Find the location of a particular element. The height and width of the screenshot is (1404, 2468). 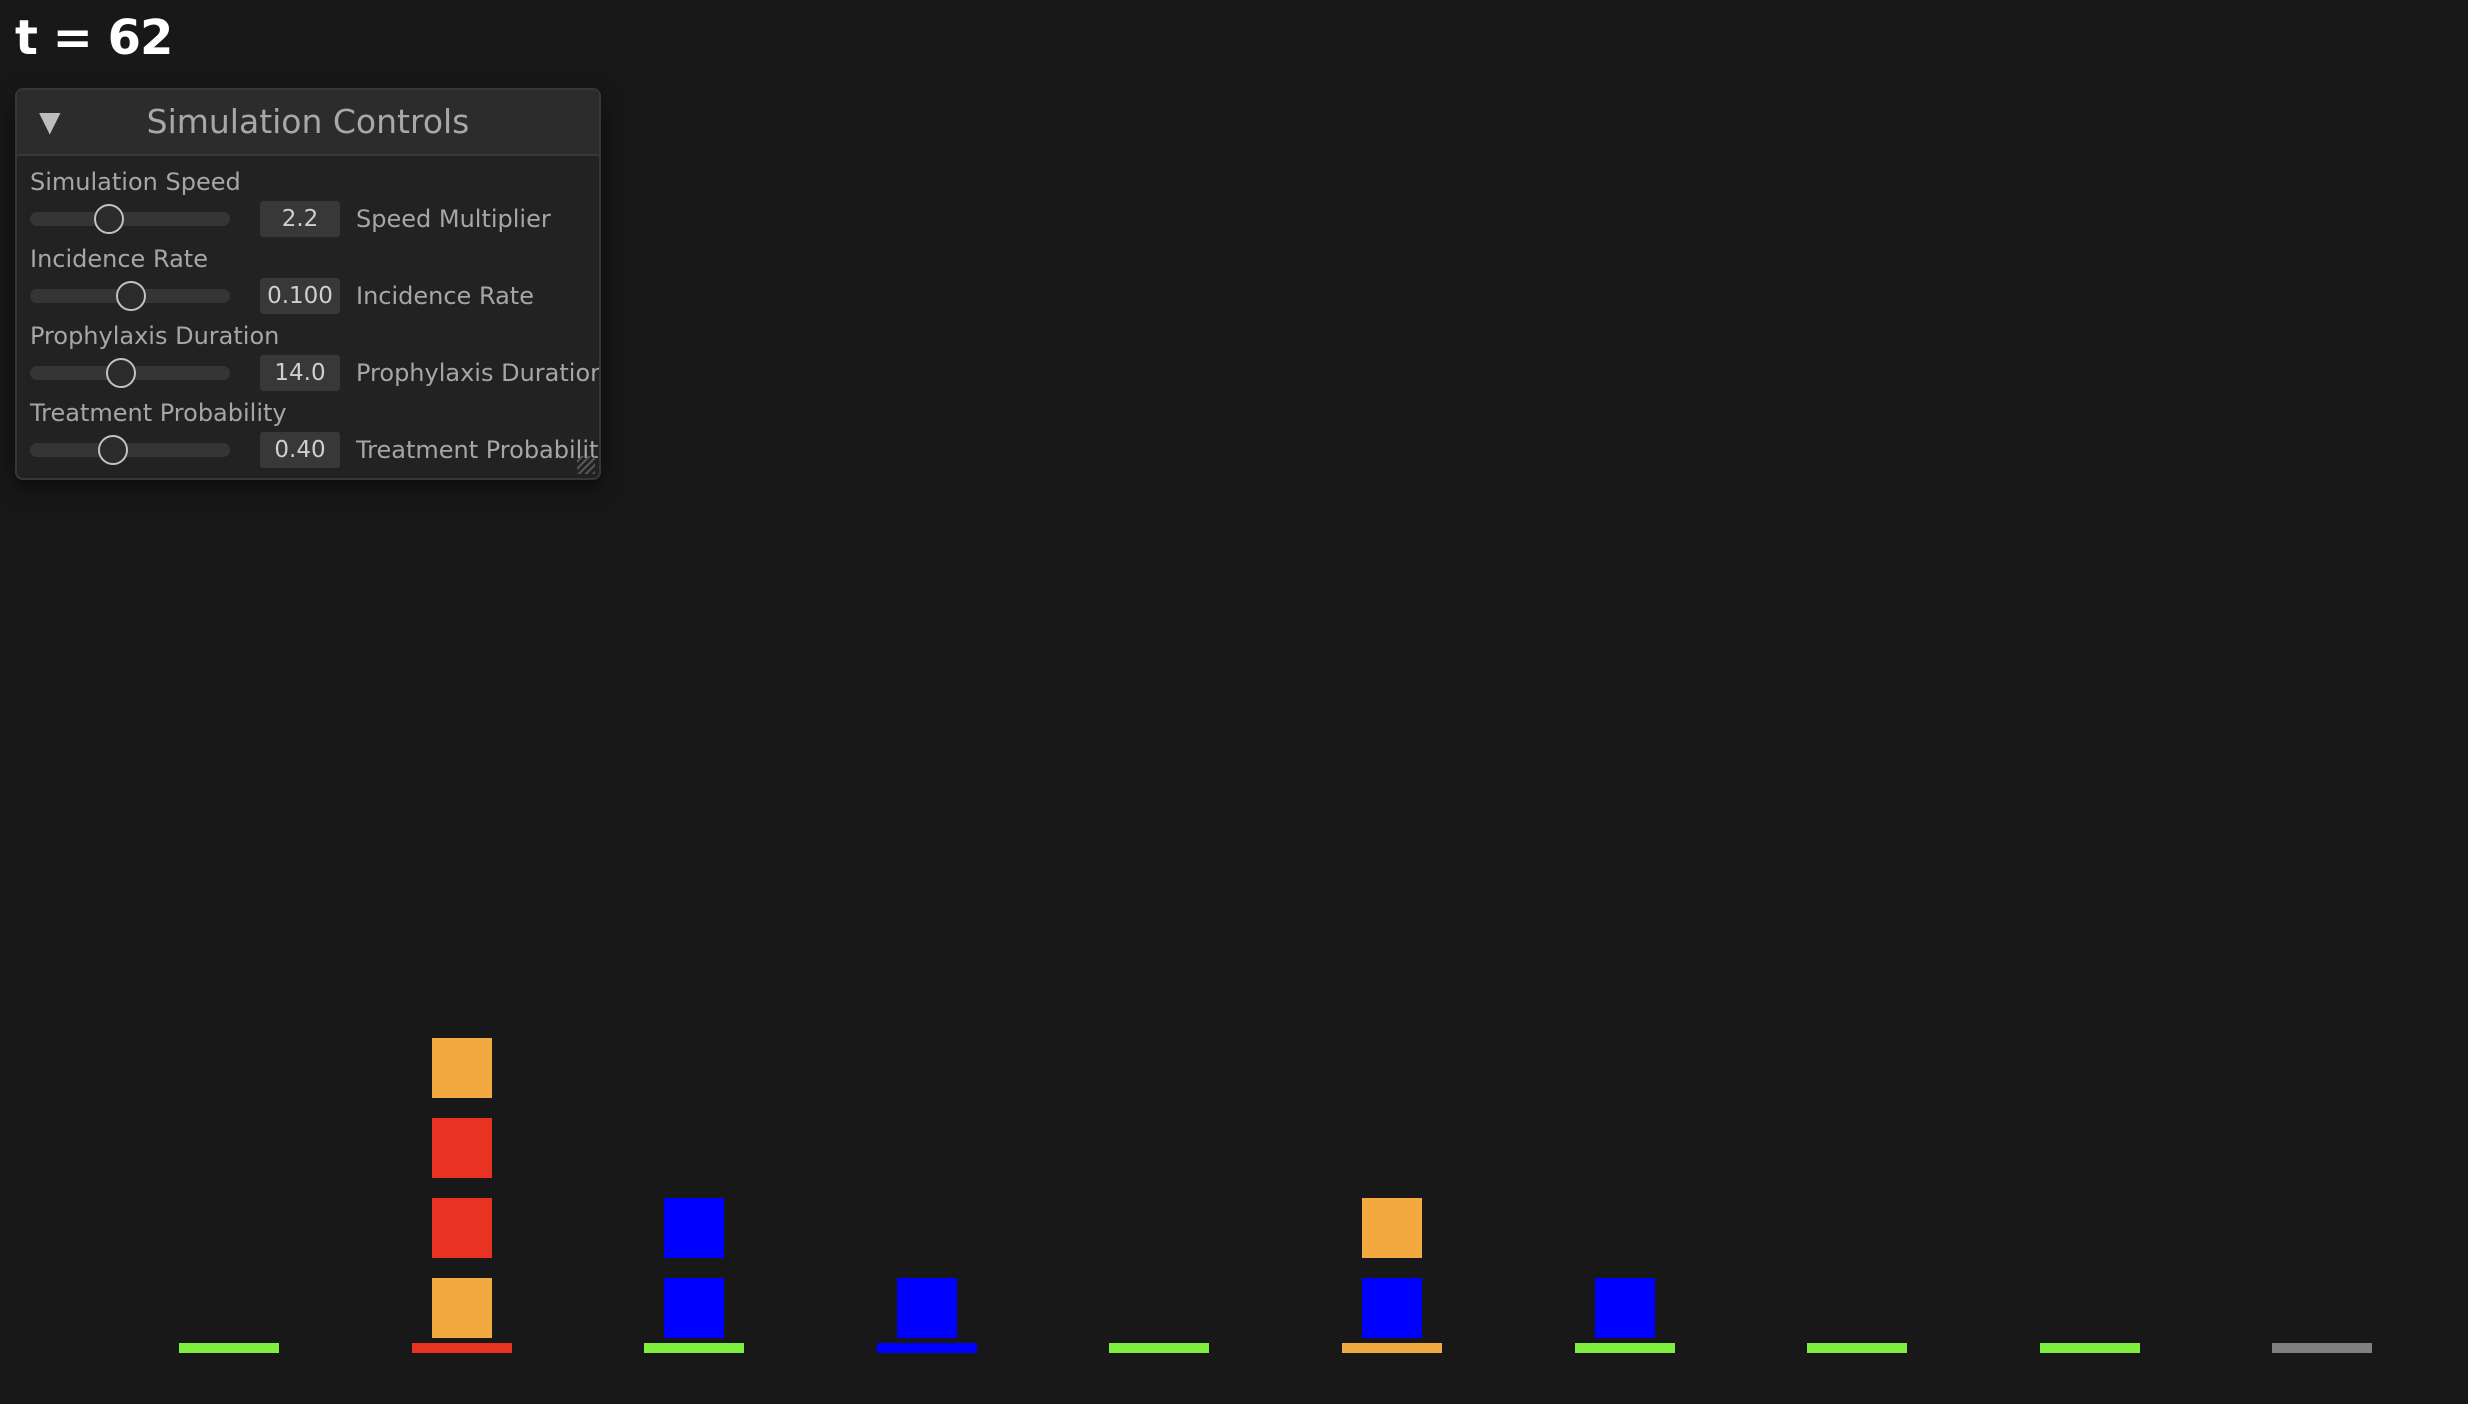

prophylaxis-duration-slider is located at coordinates (130, 373).